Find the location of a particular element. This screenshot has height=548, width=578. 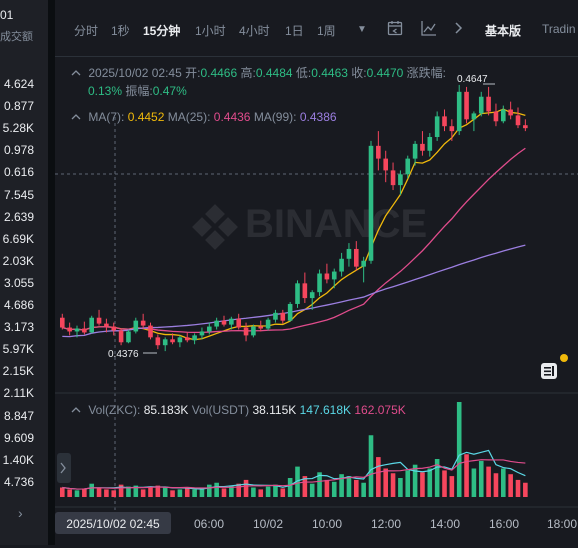

interval-time-share: 分时 is located at coordinates (86, 31).